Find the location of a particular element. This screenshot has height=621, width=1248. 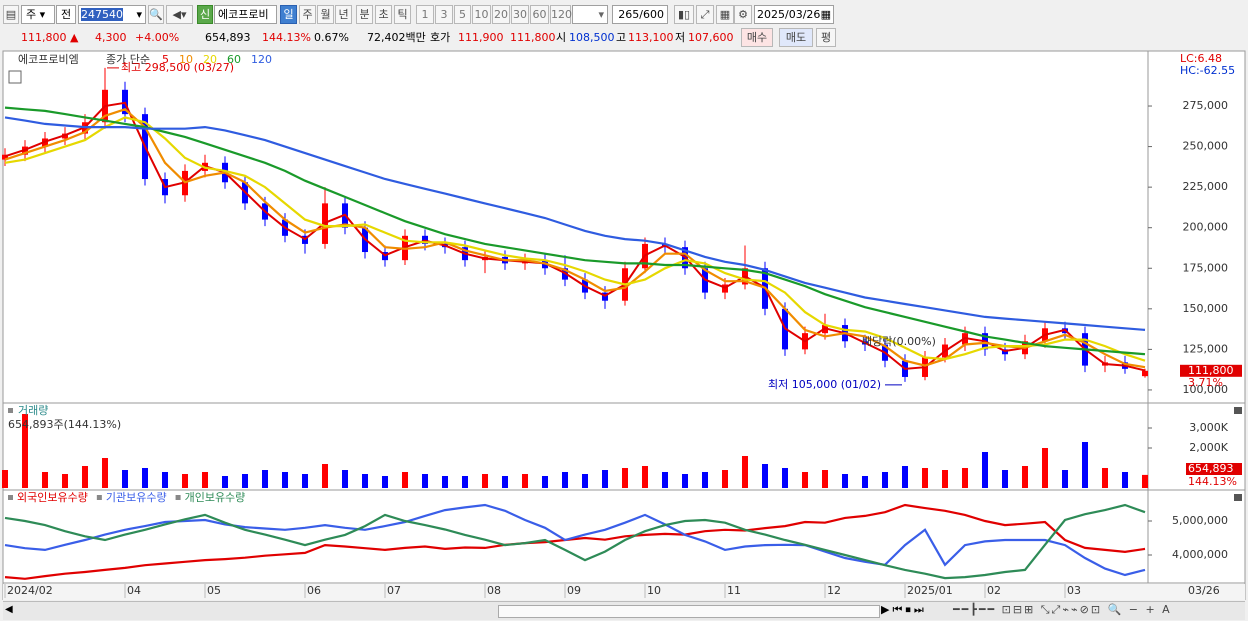

search-button: 🔍 is located at coordinates (156, 14).